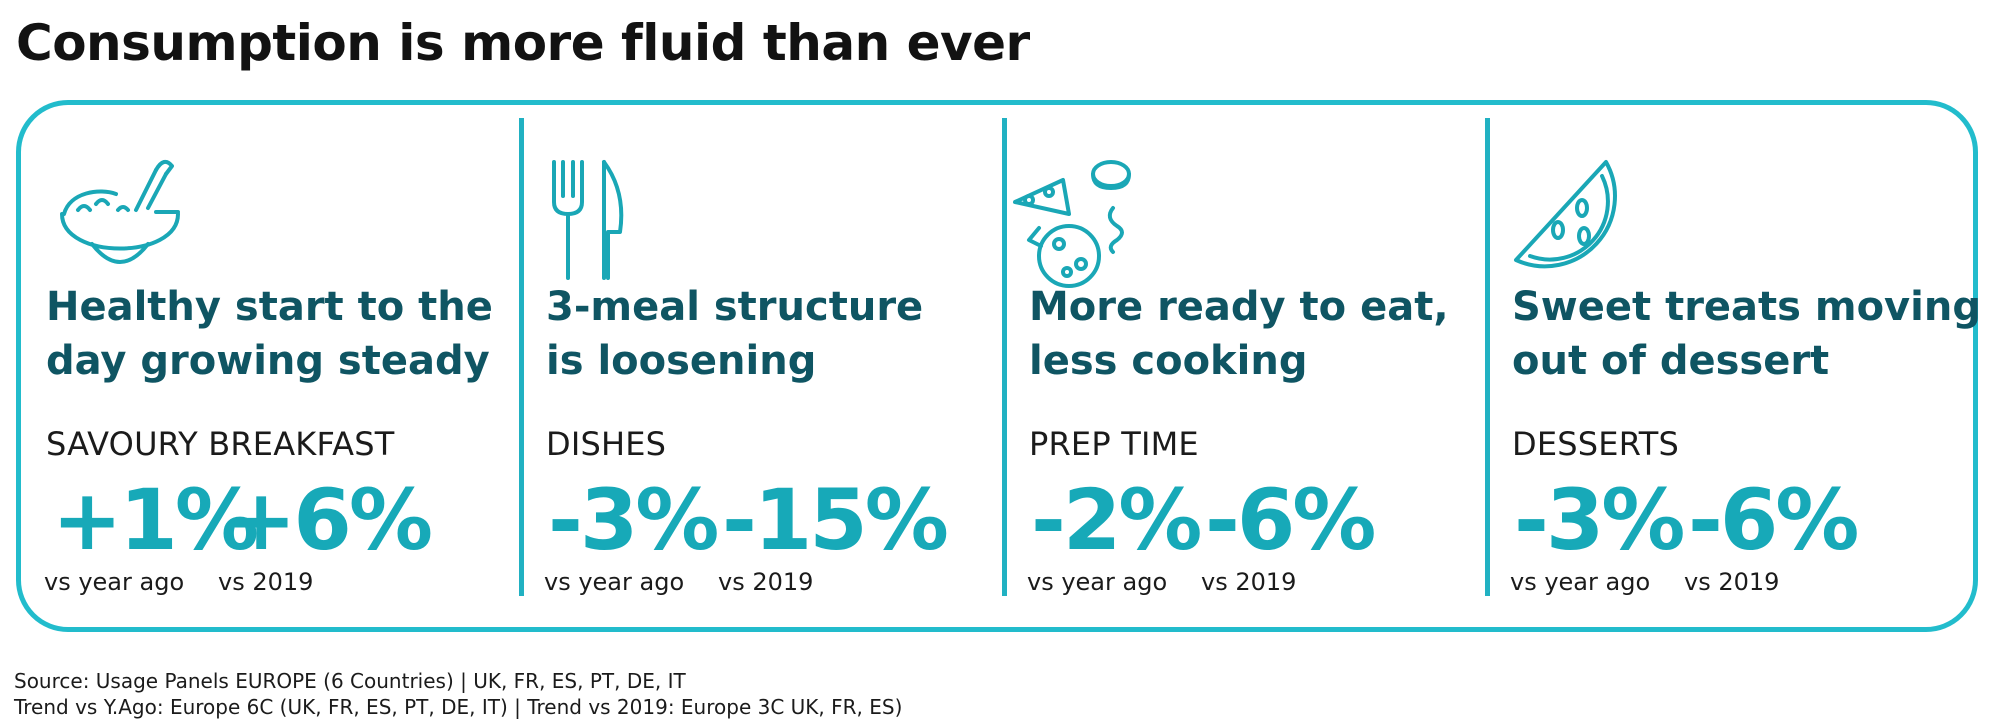 This screenshot has height=724, width=2000. I want to click on metric-label: PREP TIME, so click(1114, 444).